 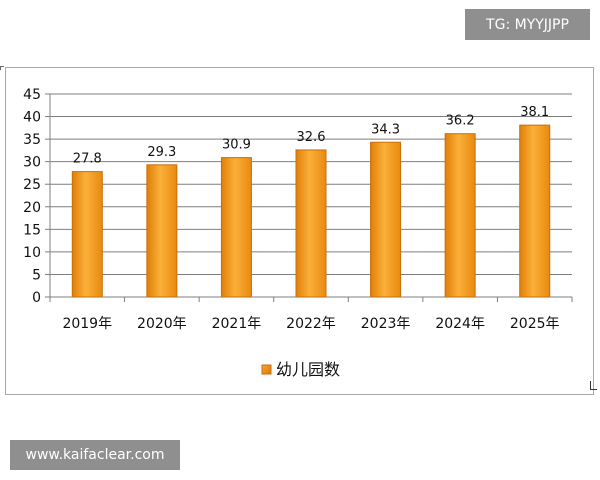 I want to click on data-label: 38.1, so click(x=534, y=112).